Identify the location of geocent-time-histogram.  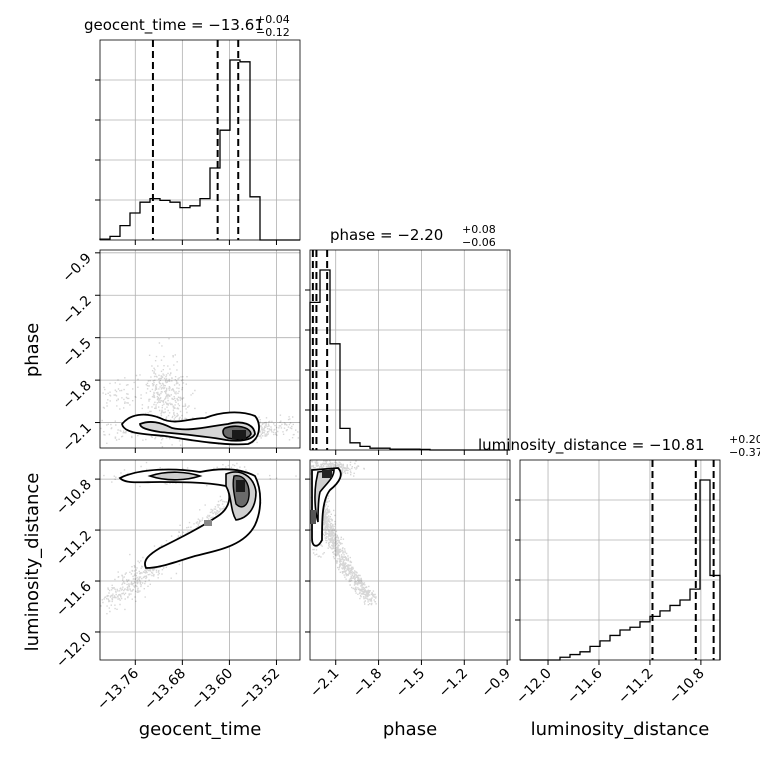
(199, 150).